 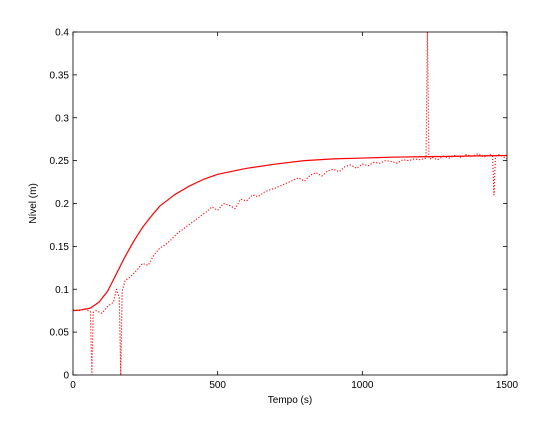 What do you see at coordinates (33, 203) in the screenshot?
I see `y-axis-label: Nível (m)` at bounding box center [33, 203].